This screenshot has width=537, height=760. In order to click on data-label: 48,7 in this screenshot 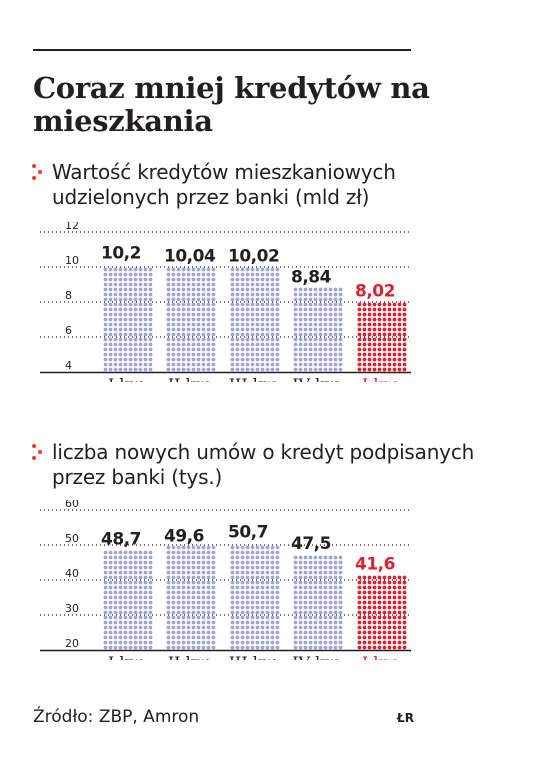, I will do `click(121, 540)`.